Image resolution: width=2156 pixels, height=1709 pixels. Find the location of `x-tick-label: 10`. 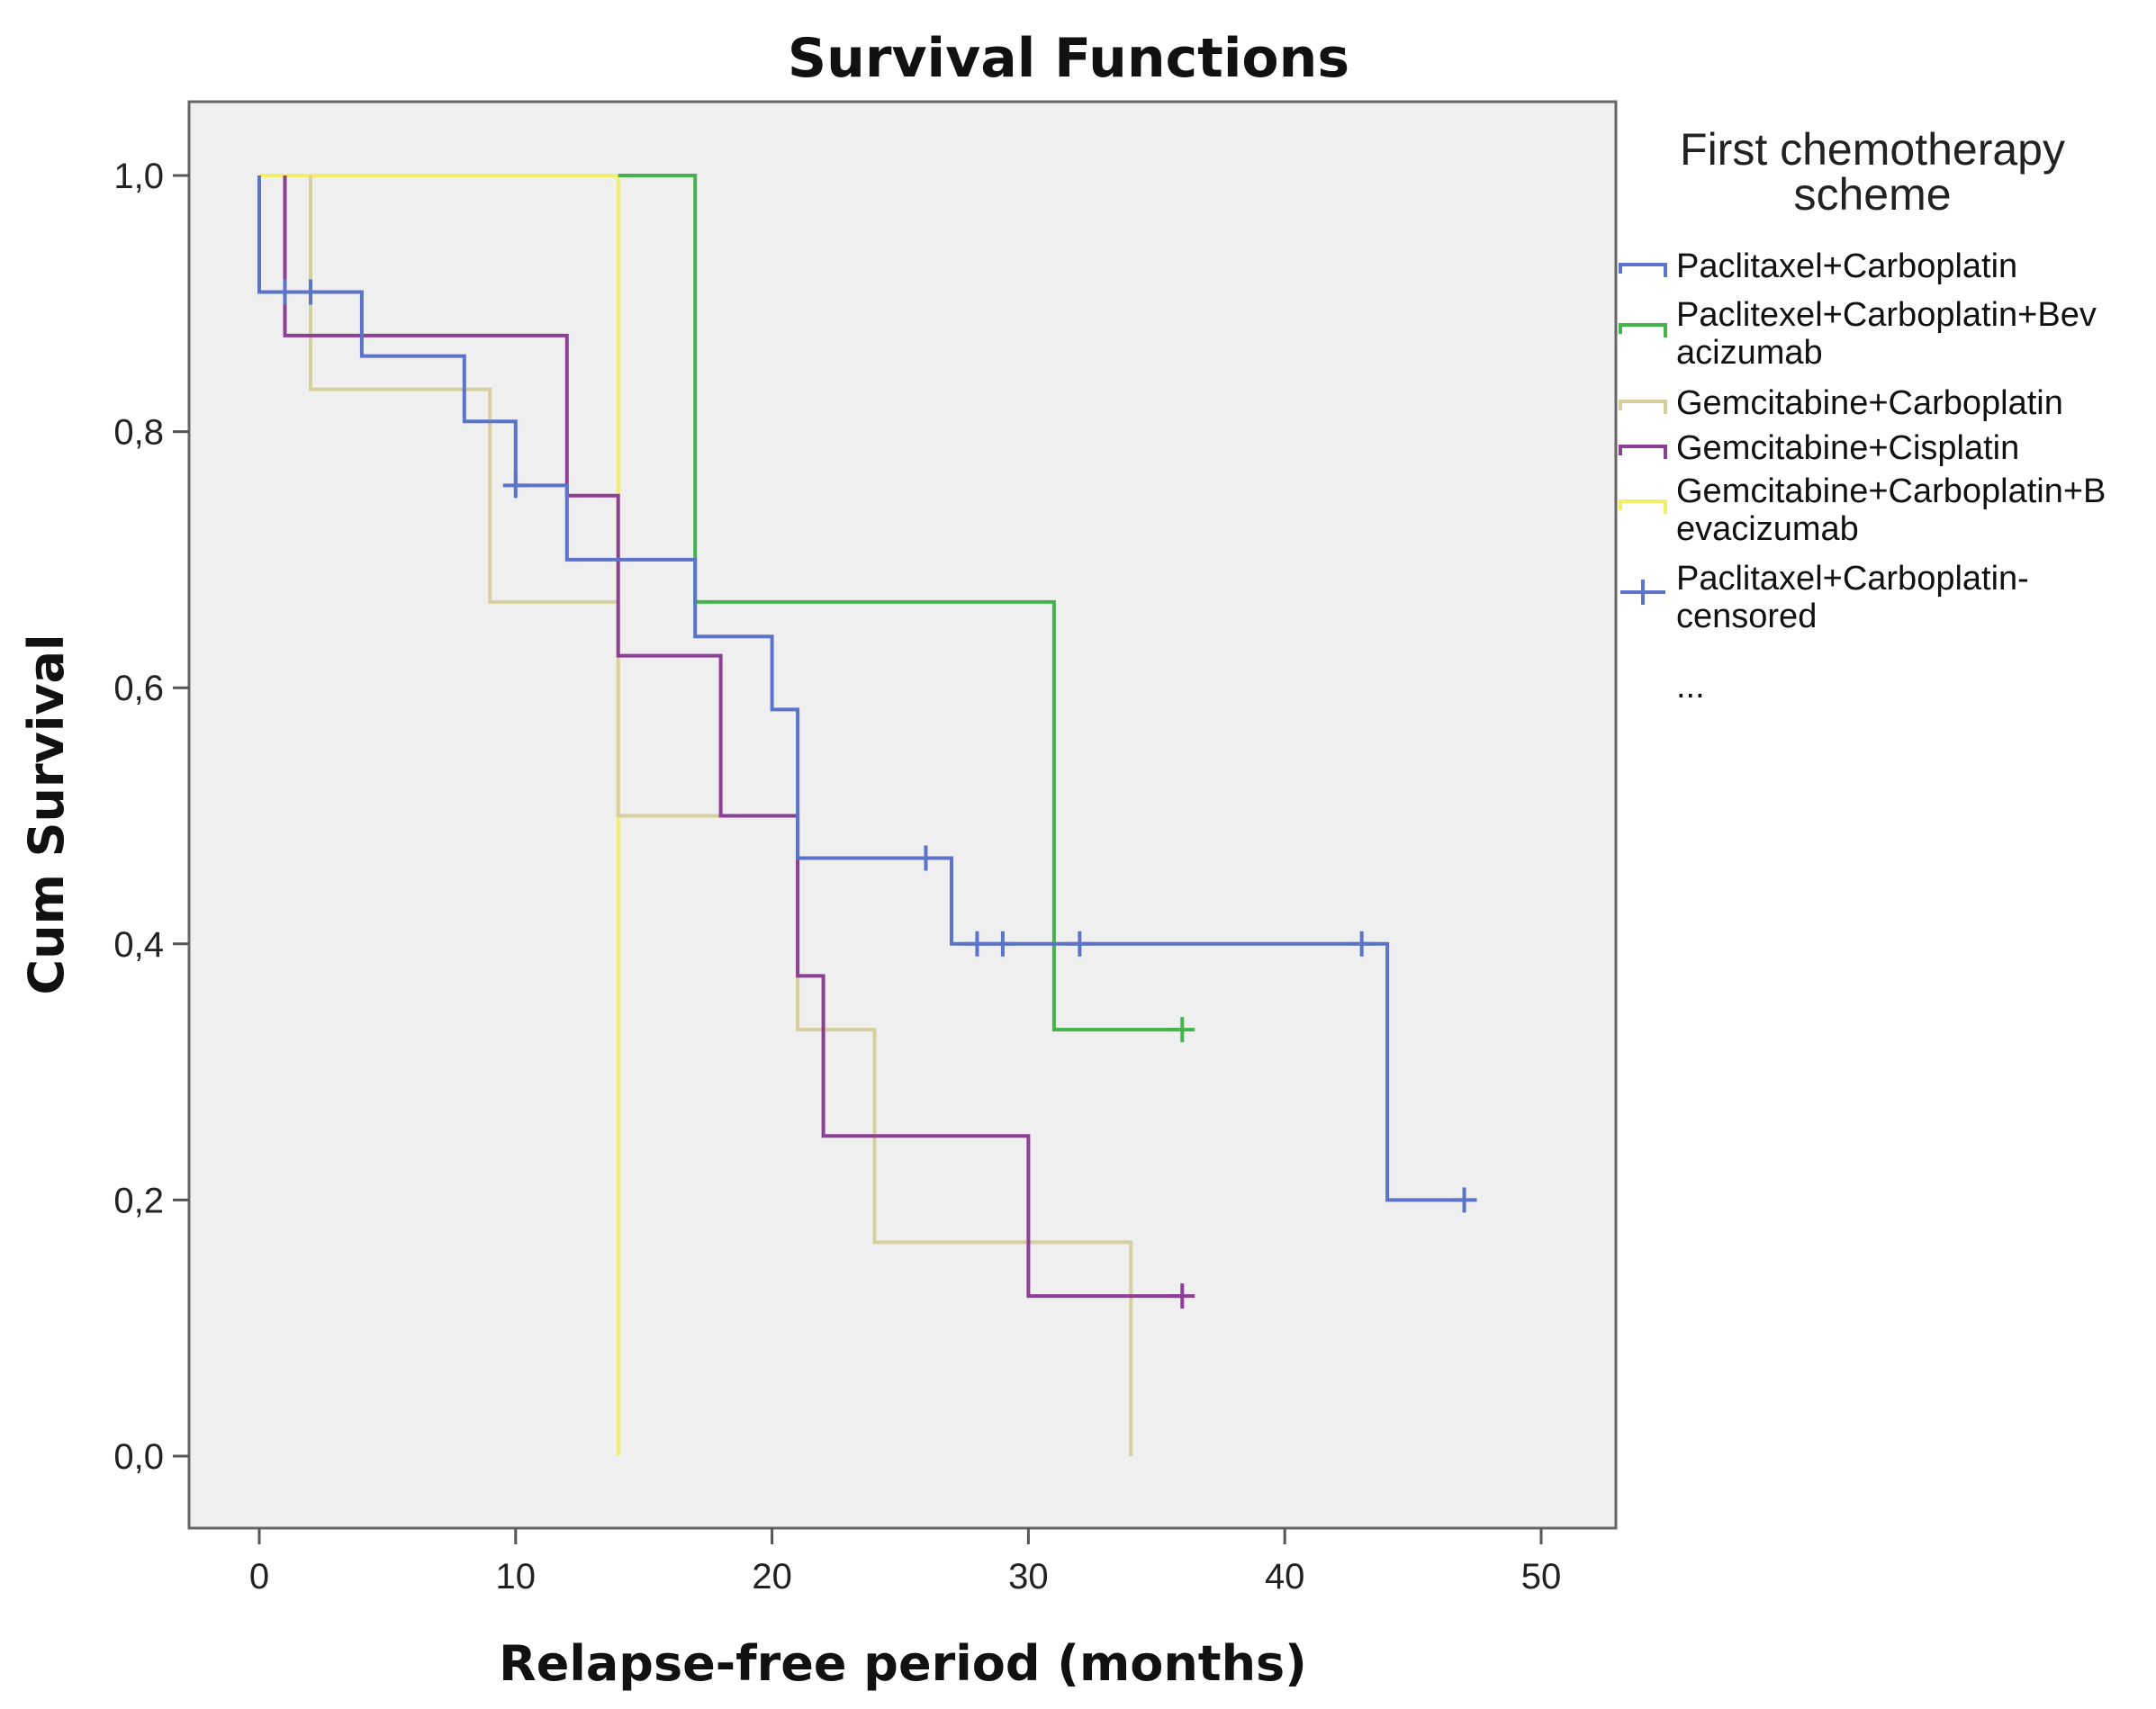

x-tick-label: 10 is located at coordinates (516, 1577).